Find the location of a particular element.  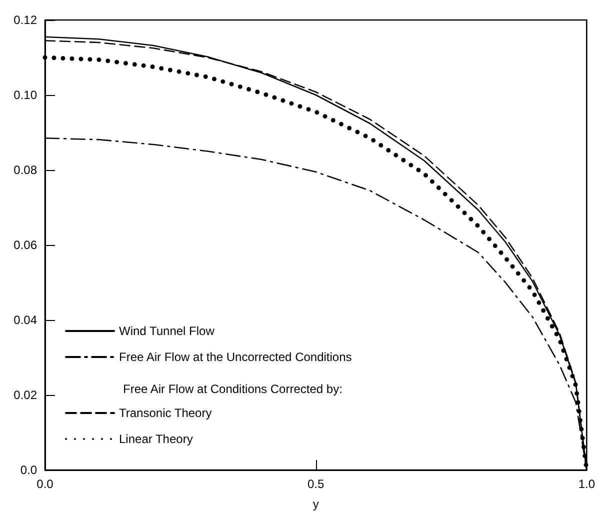

legend-label: Linear Theory is located at coordinates (156, 439).